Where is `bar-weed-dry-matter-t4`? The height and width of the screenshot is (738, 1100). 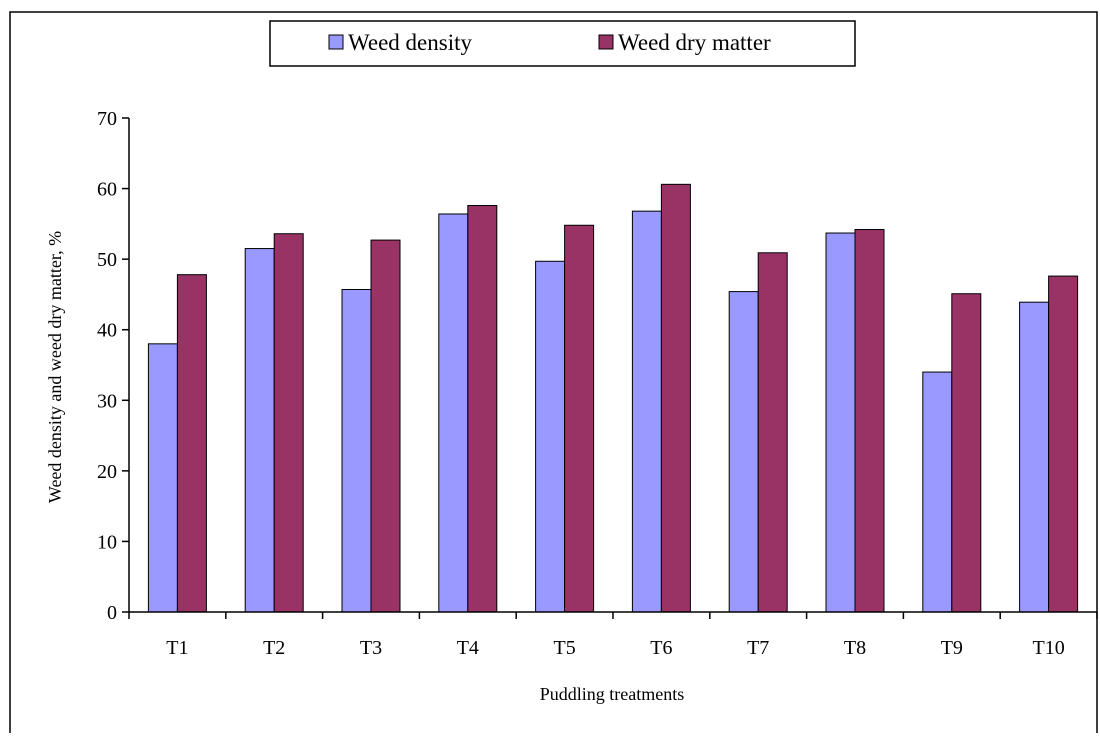 bar-weed-dry-matter-t4 is located at coordinates (482, 409).